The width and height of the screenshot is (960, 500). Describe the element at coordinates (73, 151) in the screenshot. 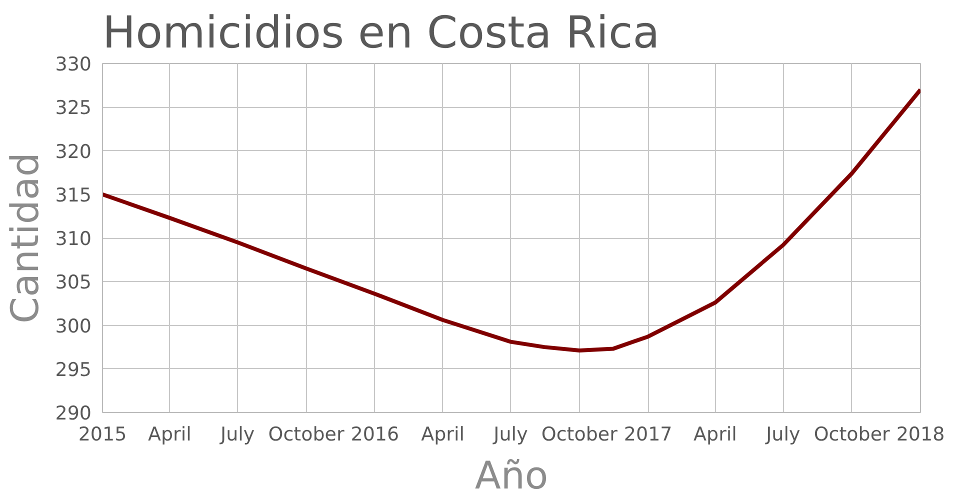

I see `y-tick-label: 320` at that location.